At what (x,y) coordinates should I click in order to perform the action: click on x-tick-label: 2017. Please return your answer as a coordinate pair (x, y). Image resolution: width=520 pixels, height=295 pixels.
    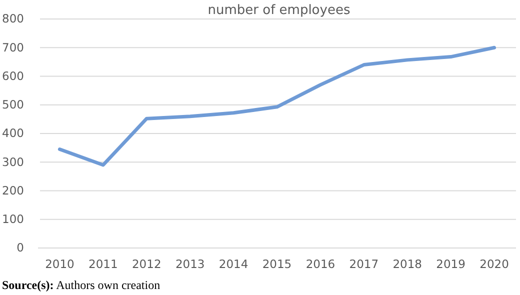
    Looking at the image, I should click on (364, 264).